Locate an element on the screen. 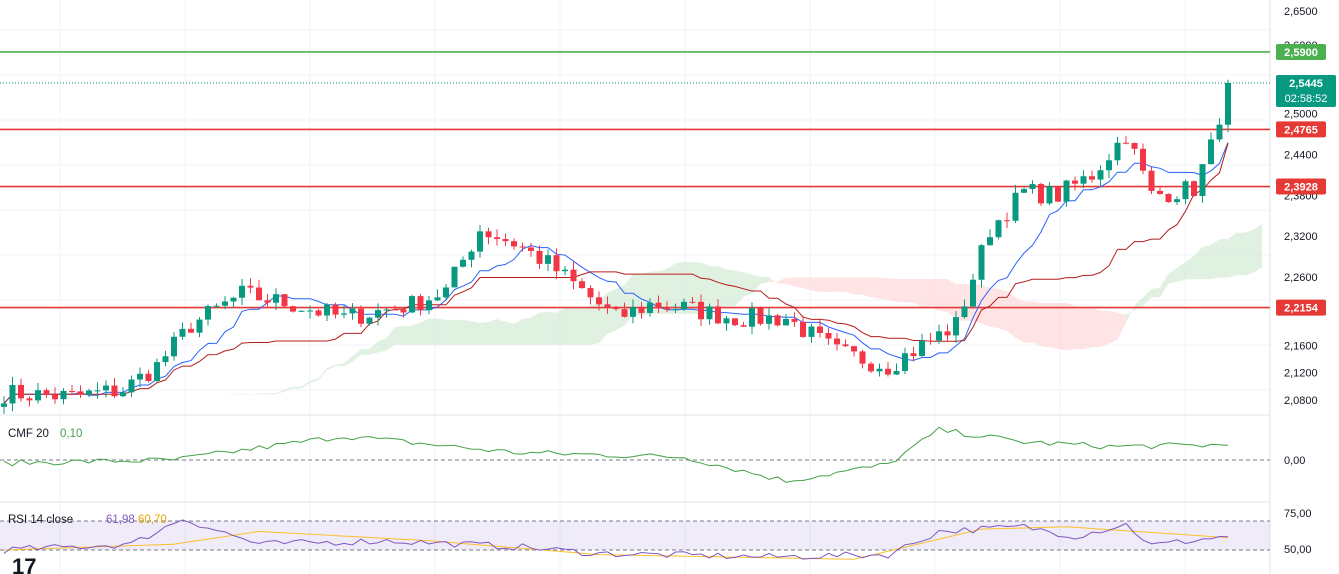 The width and height of the screenshot is (1339, 574). cmf-zero-label: 0,00 is located at coordinates (1294, 461).